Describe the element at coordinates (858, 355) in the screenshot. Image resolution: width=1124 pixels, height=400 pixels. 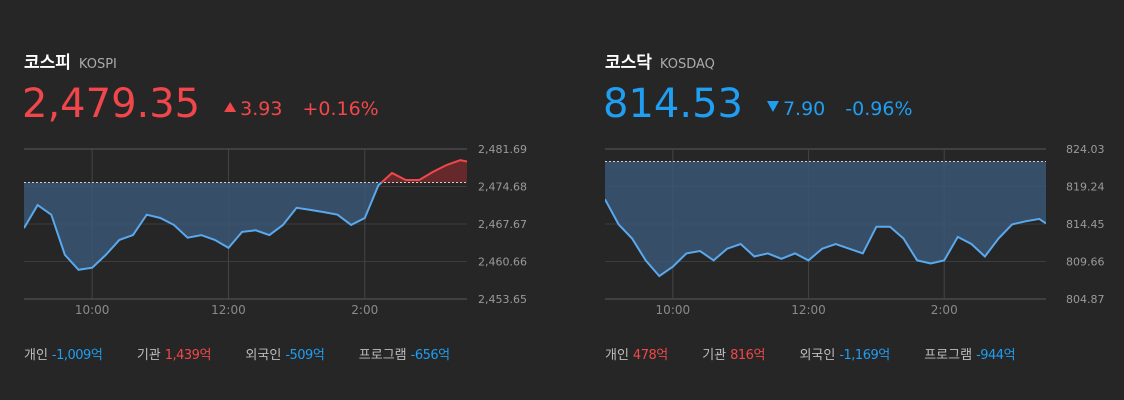
I see `investor-value: -1,169` at that location.